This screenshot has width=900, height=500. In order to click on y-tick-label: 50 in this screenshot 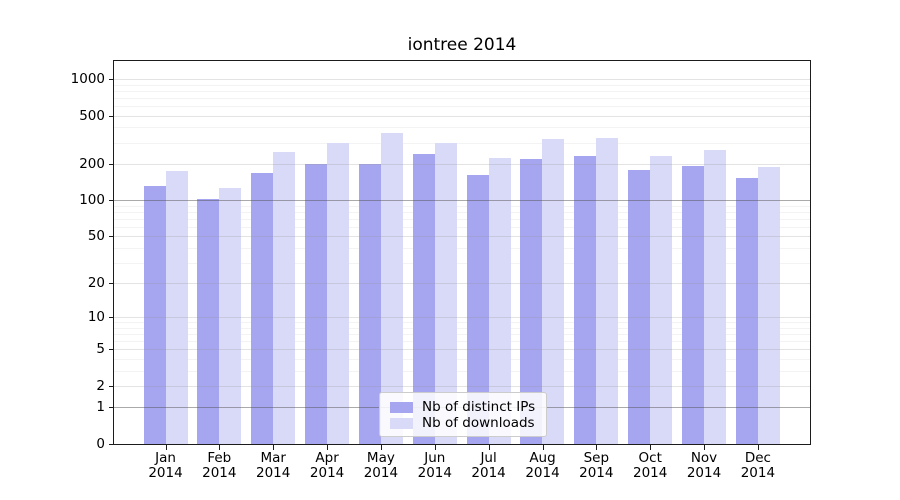, I will do `click(96, 236)`.